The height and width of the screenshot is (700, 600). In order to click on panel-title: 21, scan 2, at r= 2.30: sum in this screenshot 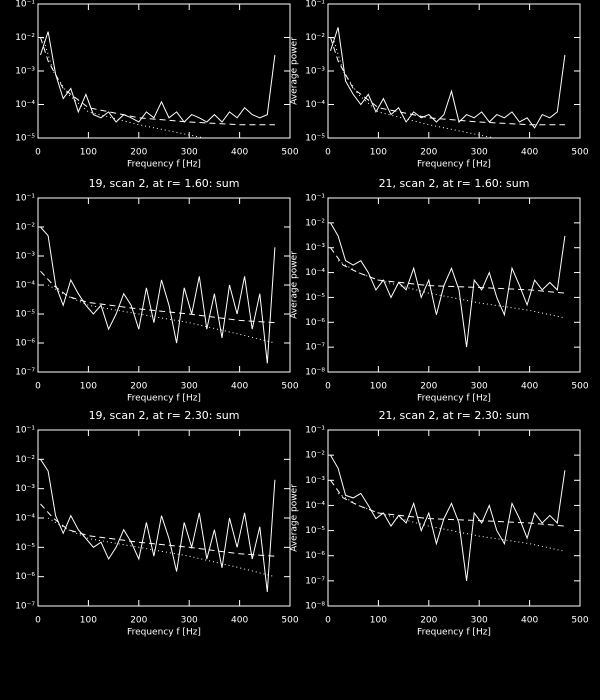, I will do `click(454, 415)`.